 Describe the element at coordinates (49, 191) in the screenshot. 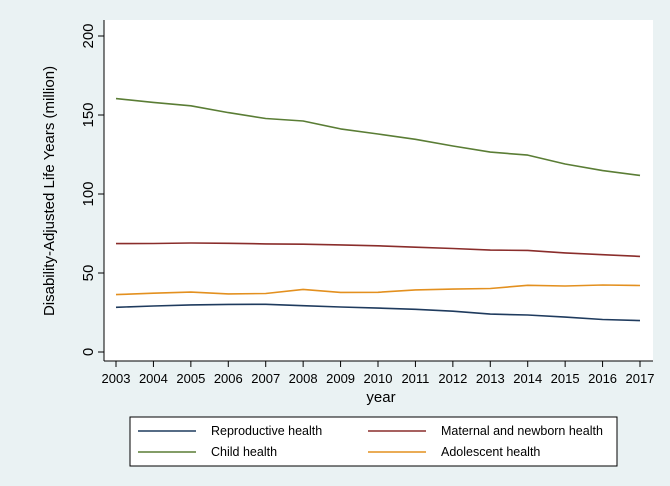

I see `y-axis-label: Disability-Adjusted Life Years (million)` at that location.